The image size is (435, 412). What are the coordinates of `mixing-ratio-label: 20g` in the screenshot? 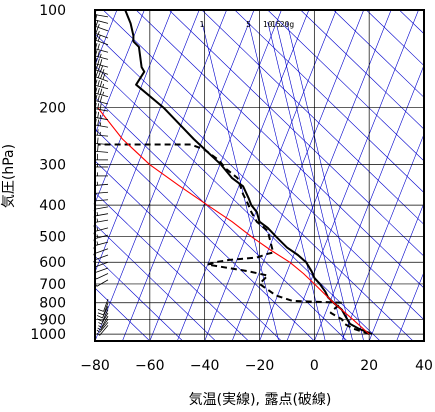 It's located at (287, 24).